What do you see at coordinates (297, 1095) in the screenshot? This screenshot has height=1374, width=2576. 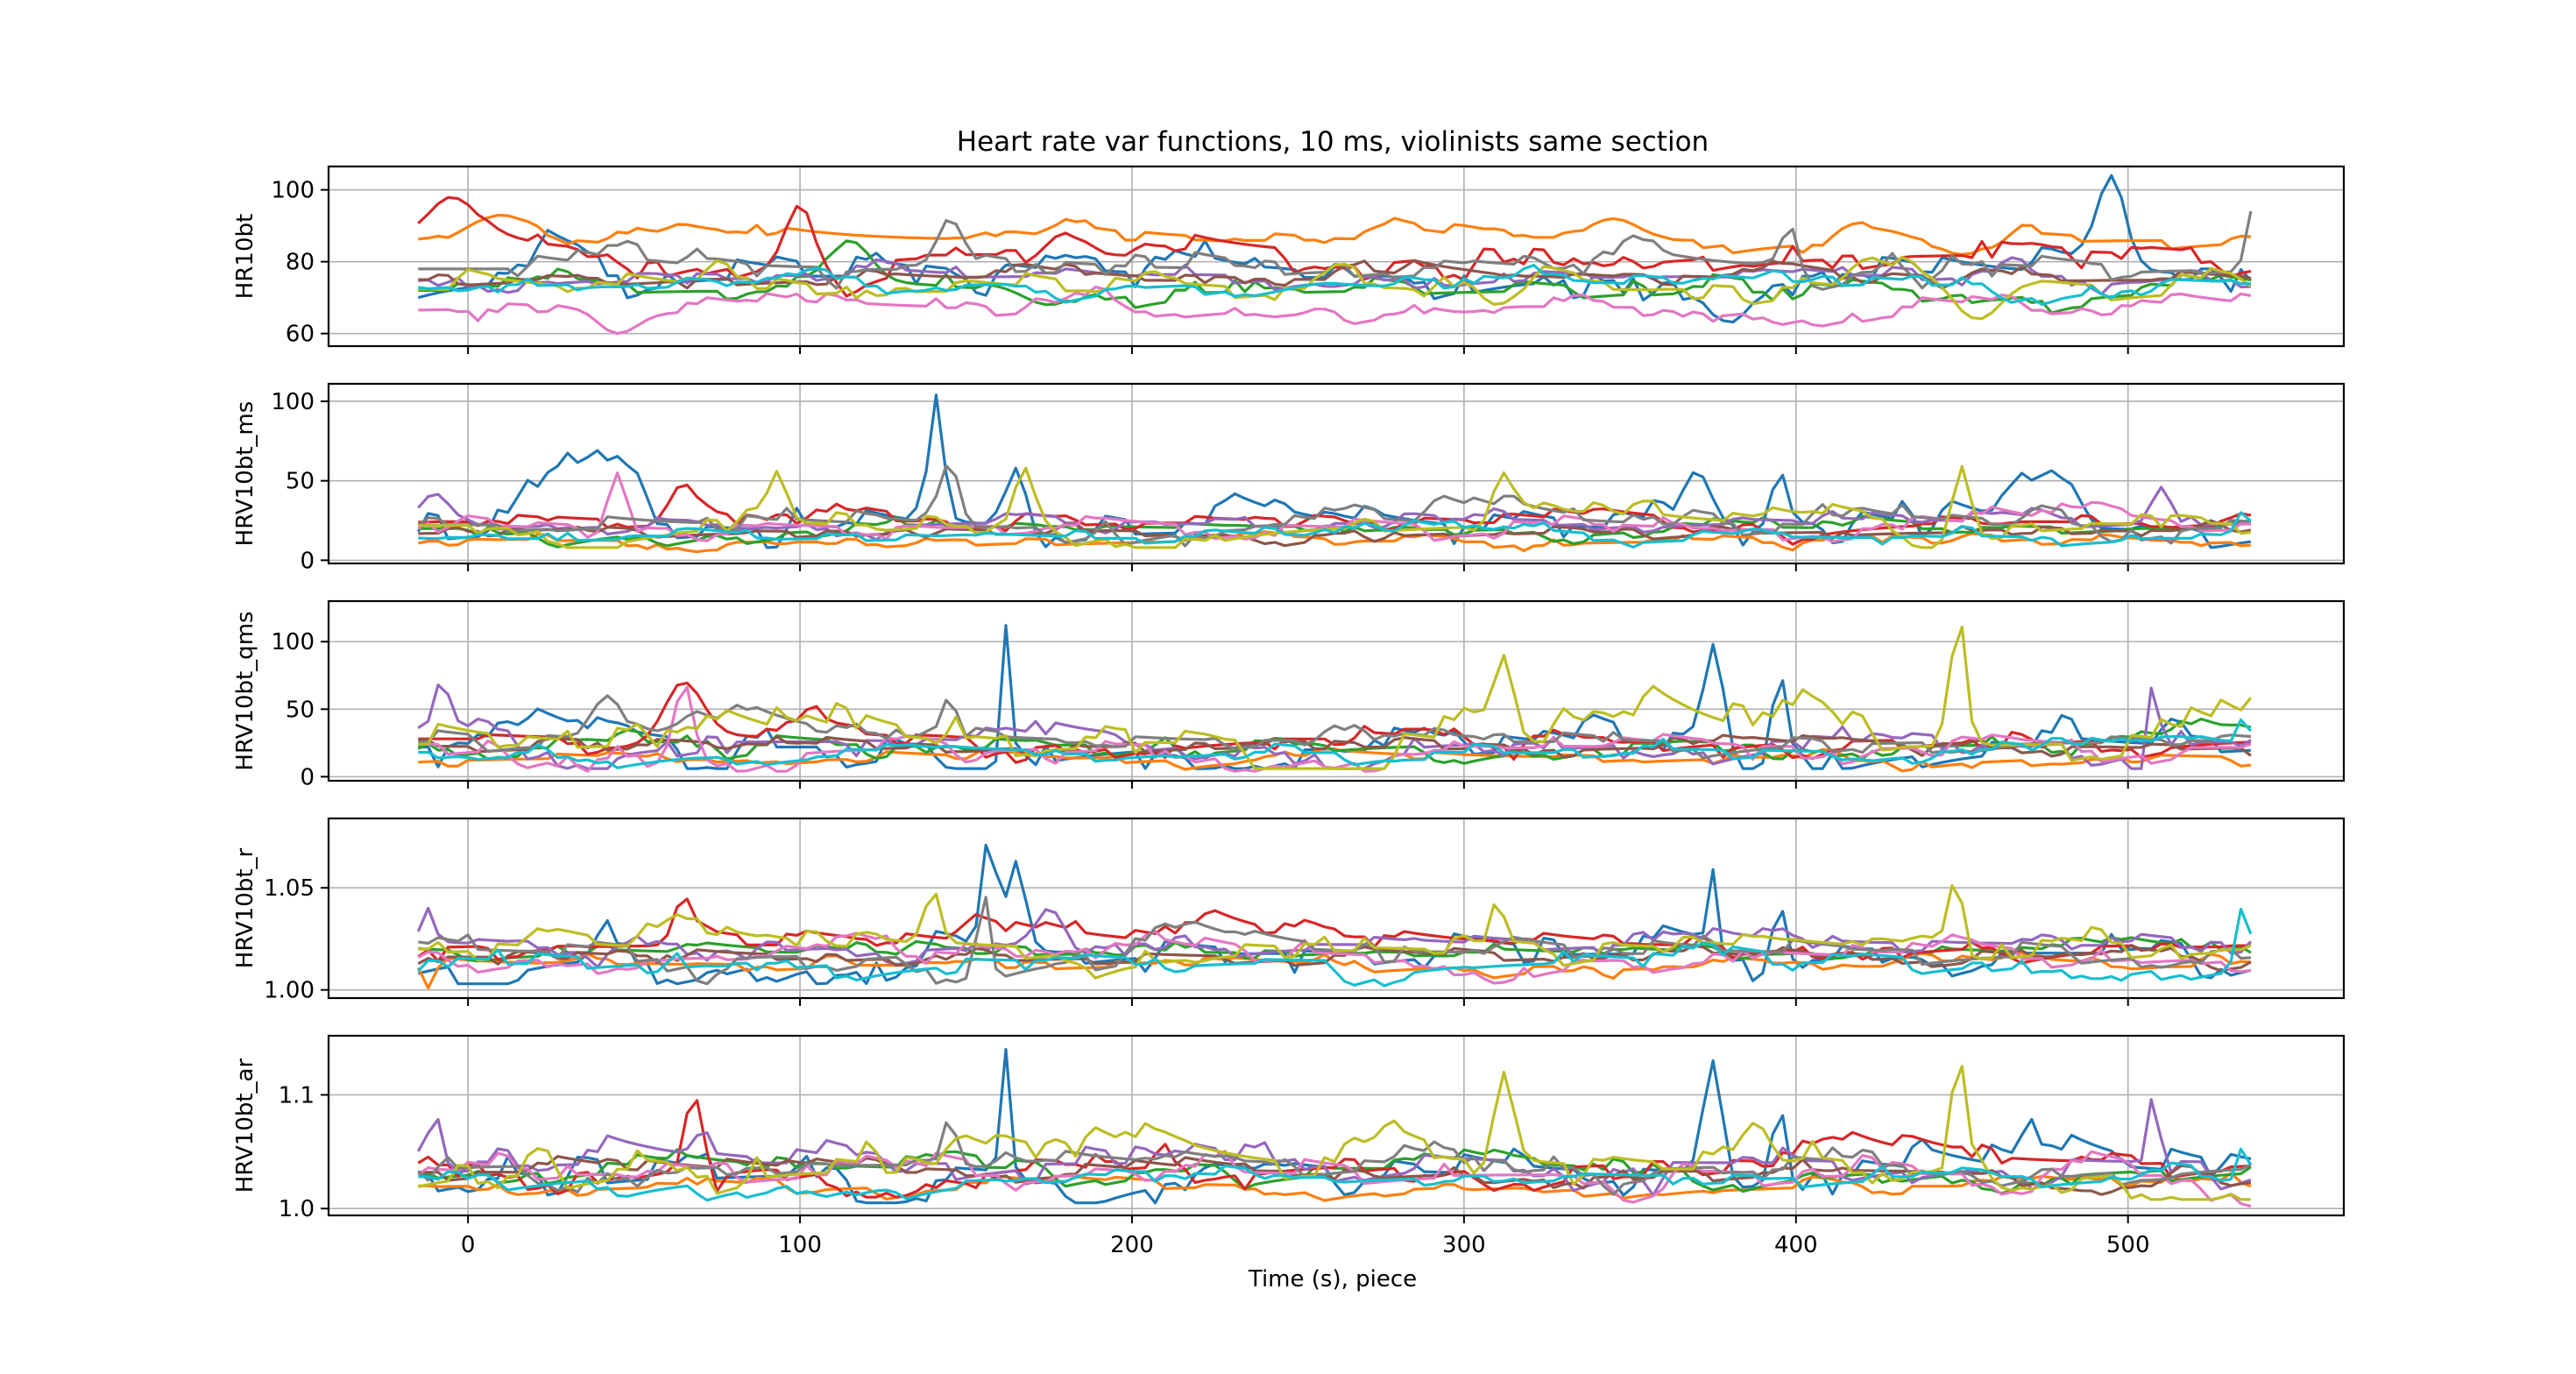 I see `y-tick-label: 1.1` at bounding box center [297, 1095].